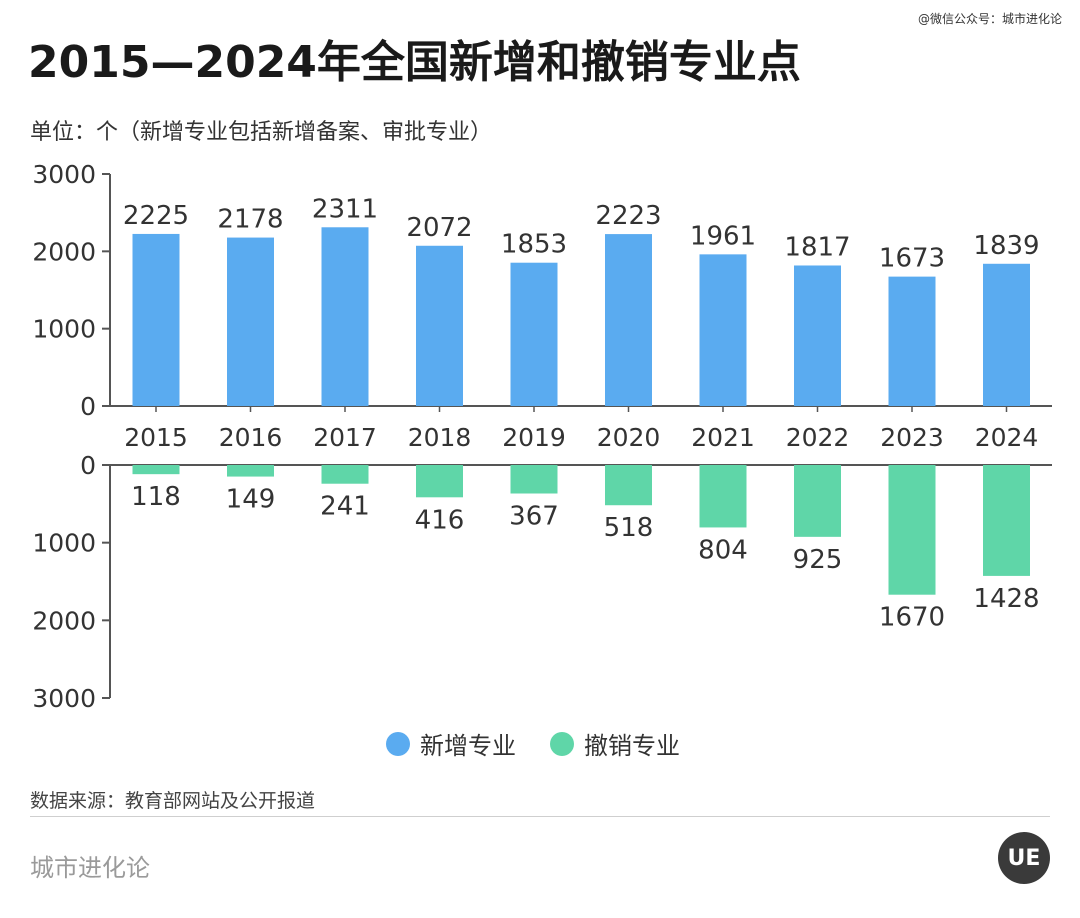  I want to click on y-tick-label-top: 3000, so click(64, 174).